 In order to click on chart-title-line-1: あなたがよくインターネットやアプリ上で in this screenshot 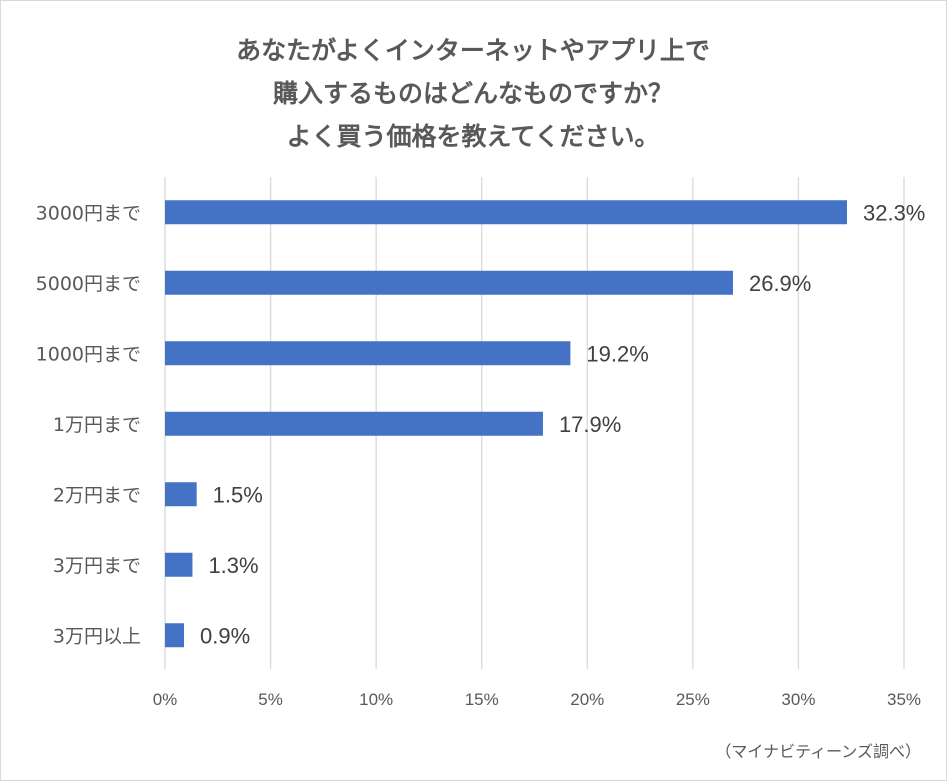, I will do `click(473, 50)`.